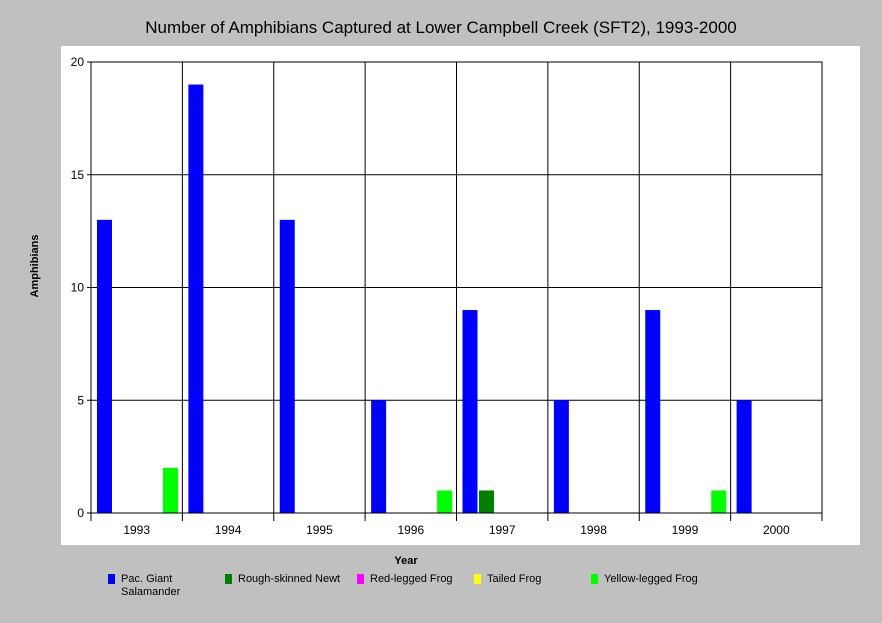 The width and height of the screenshot is (882, 623). Describe the element at coordinates (78, 288) in the screenshot. I see `y-tick-label: 10` at that location.